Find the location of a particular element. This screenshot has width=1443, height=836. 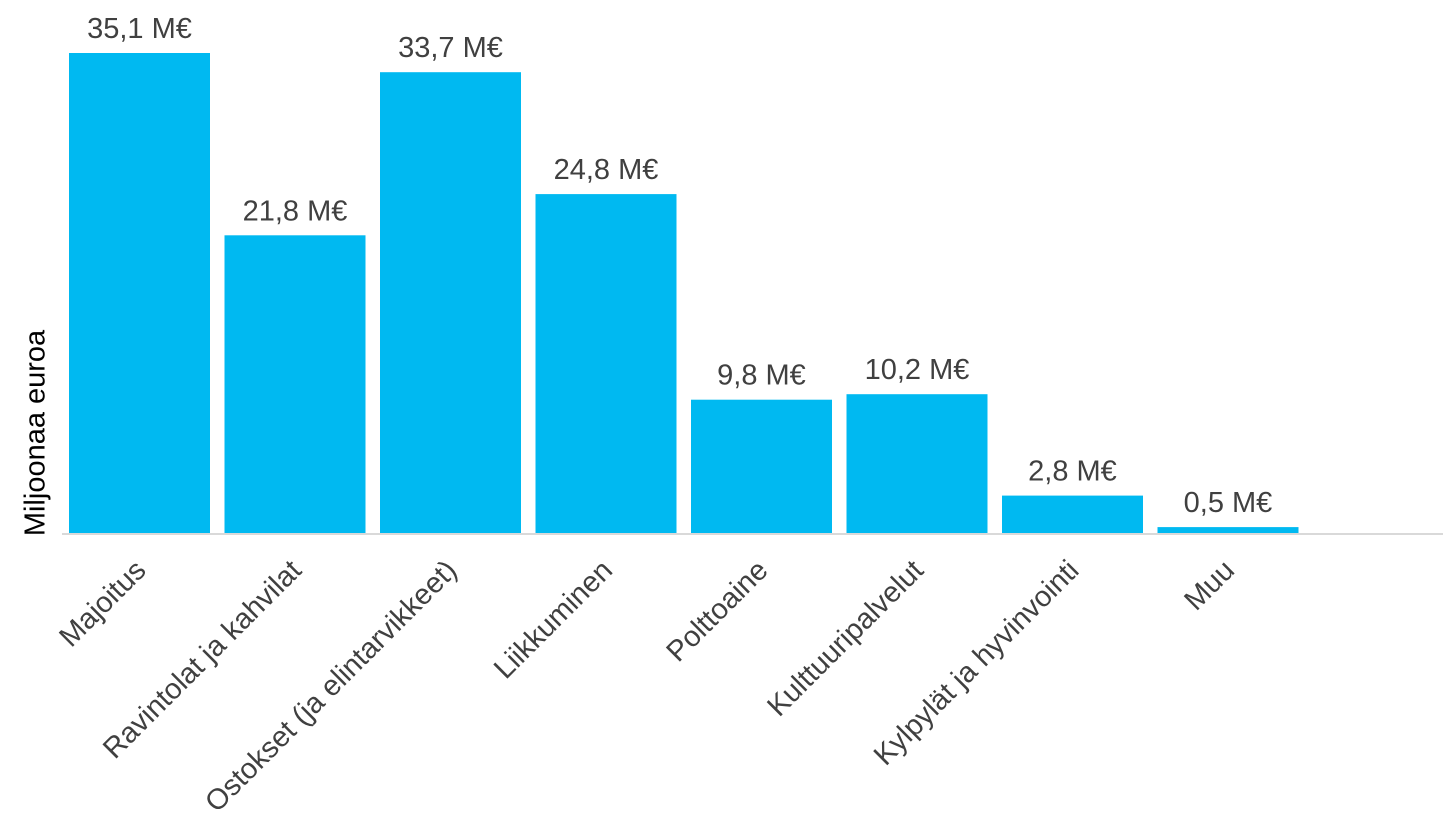

tick-label-majoitus: Majoitus is located at coordinates (102, 603).